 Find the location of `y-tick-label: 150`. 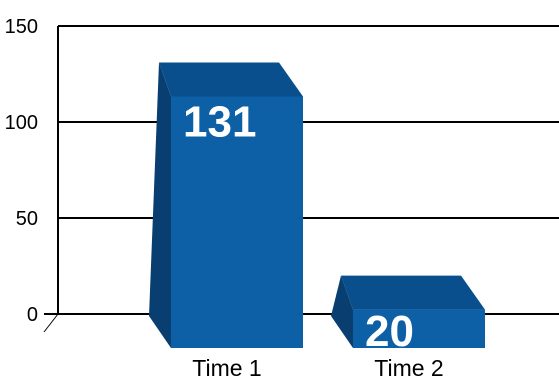

y-tick-label: 150 is located at coordinates (21, 27).